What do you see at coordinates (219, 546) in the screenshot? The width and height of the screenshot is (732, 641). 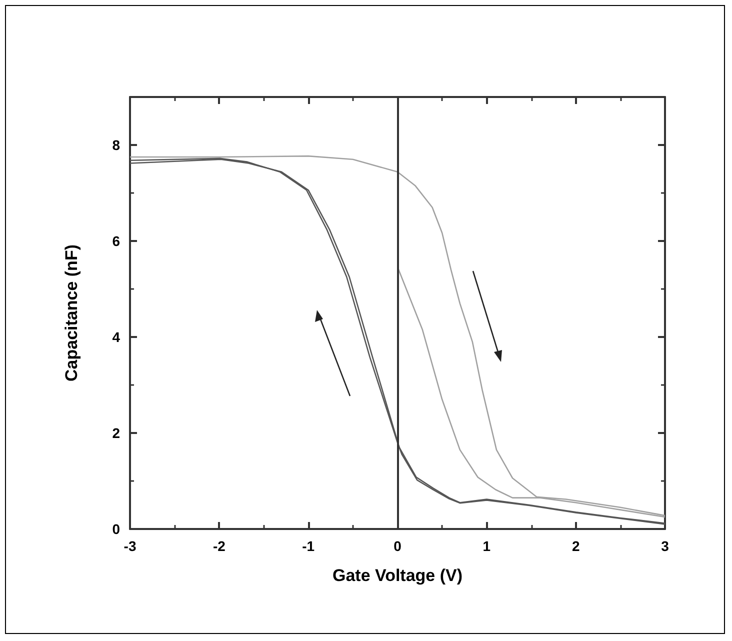 I see `x-tick-label: -2` at bounding box center [219, 546].